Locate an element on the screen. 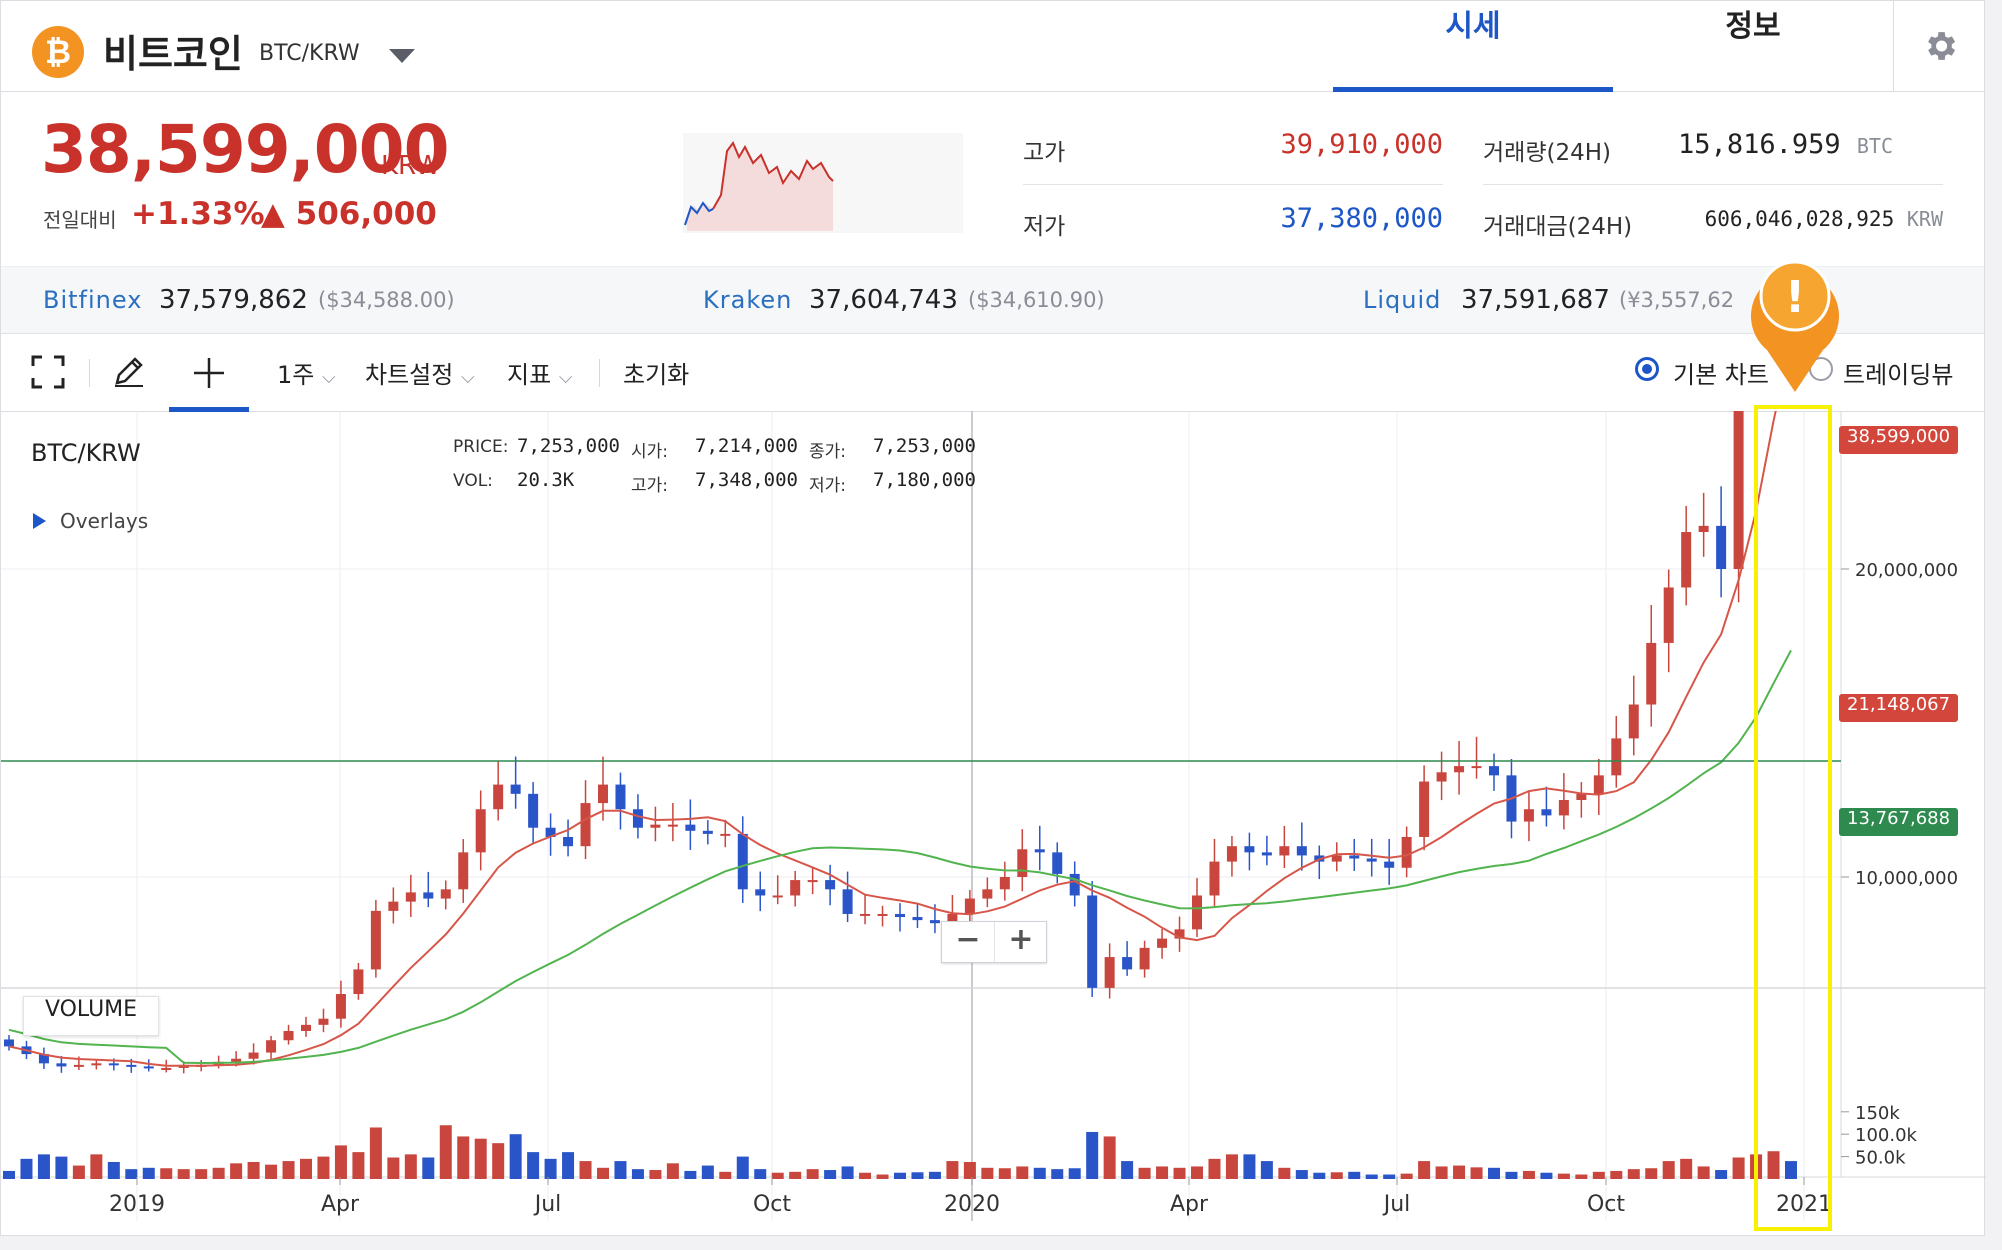  toolbar-divider is located at coordinates (599, 373).